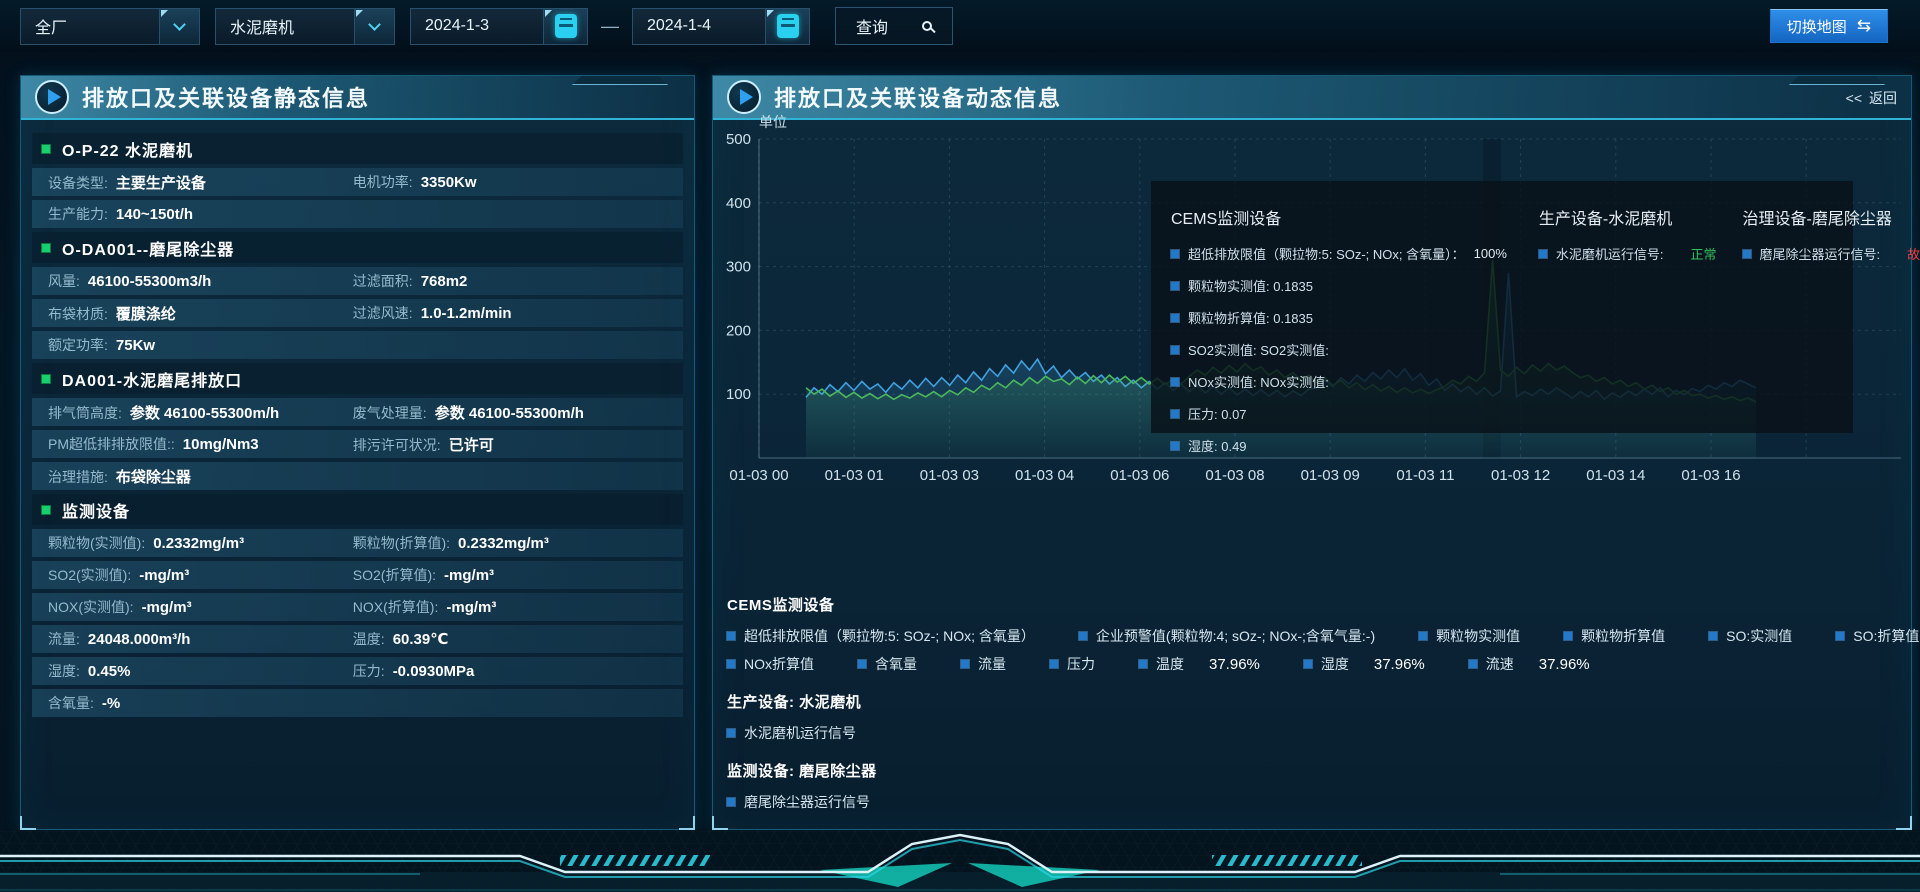  What do you see at coordinates (1315, 802) in the screenshot?
I see `legend-row: 磨尾除尘器运行信号` at bounding box center [1315, 802].